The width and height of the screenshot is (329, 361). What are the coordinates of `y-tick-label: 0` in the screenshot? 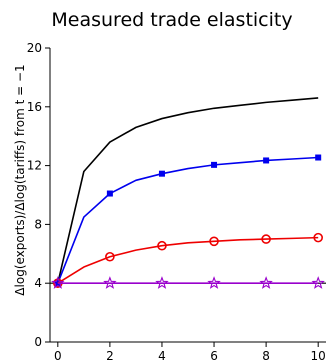 It's located at (38, 342).